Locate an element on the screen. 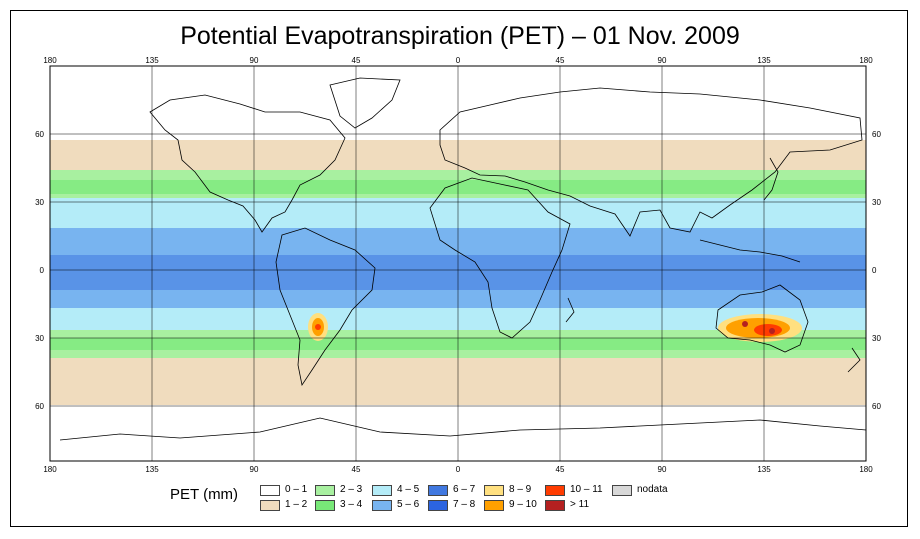 Image resolution: width=920 pixels, height=539 pixels. lat-tick-right: 0 is located at coordinates (874, 270).